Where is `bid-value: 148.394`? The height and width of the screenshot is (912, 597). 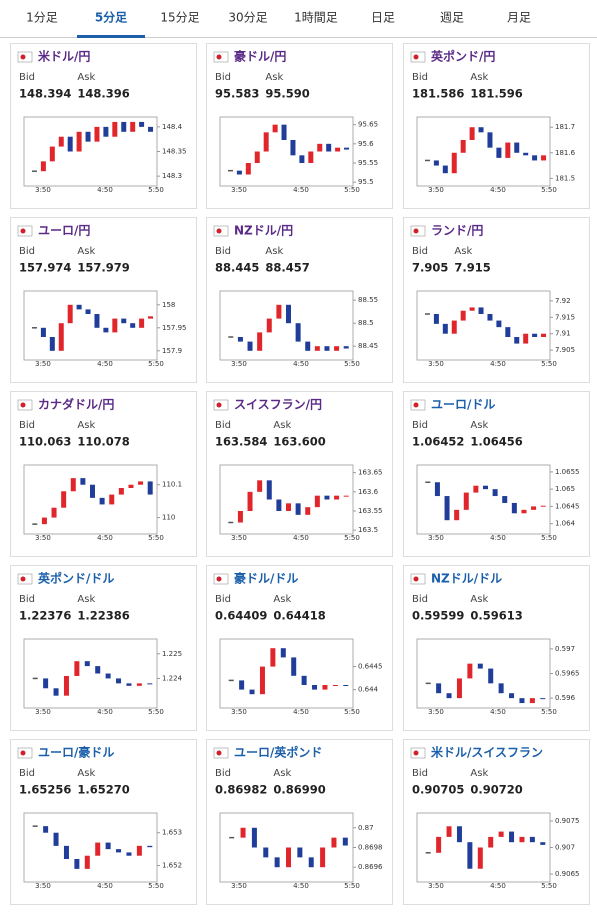
bid-value: 148.394 is located at coordinates (45, 94).